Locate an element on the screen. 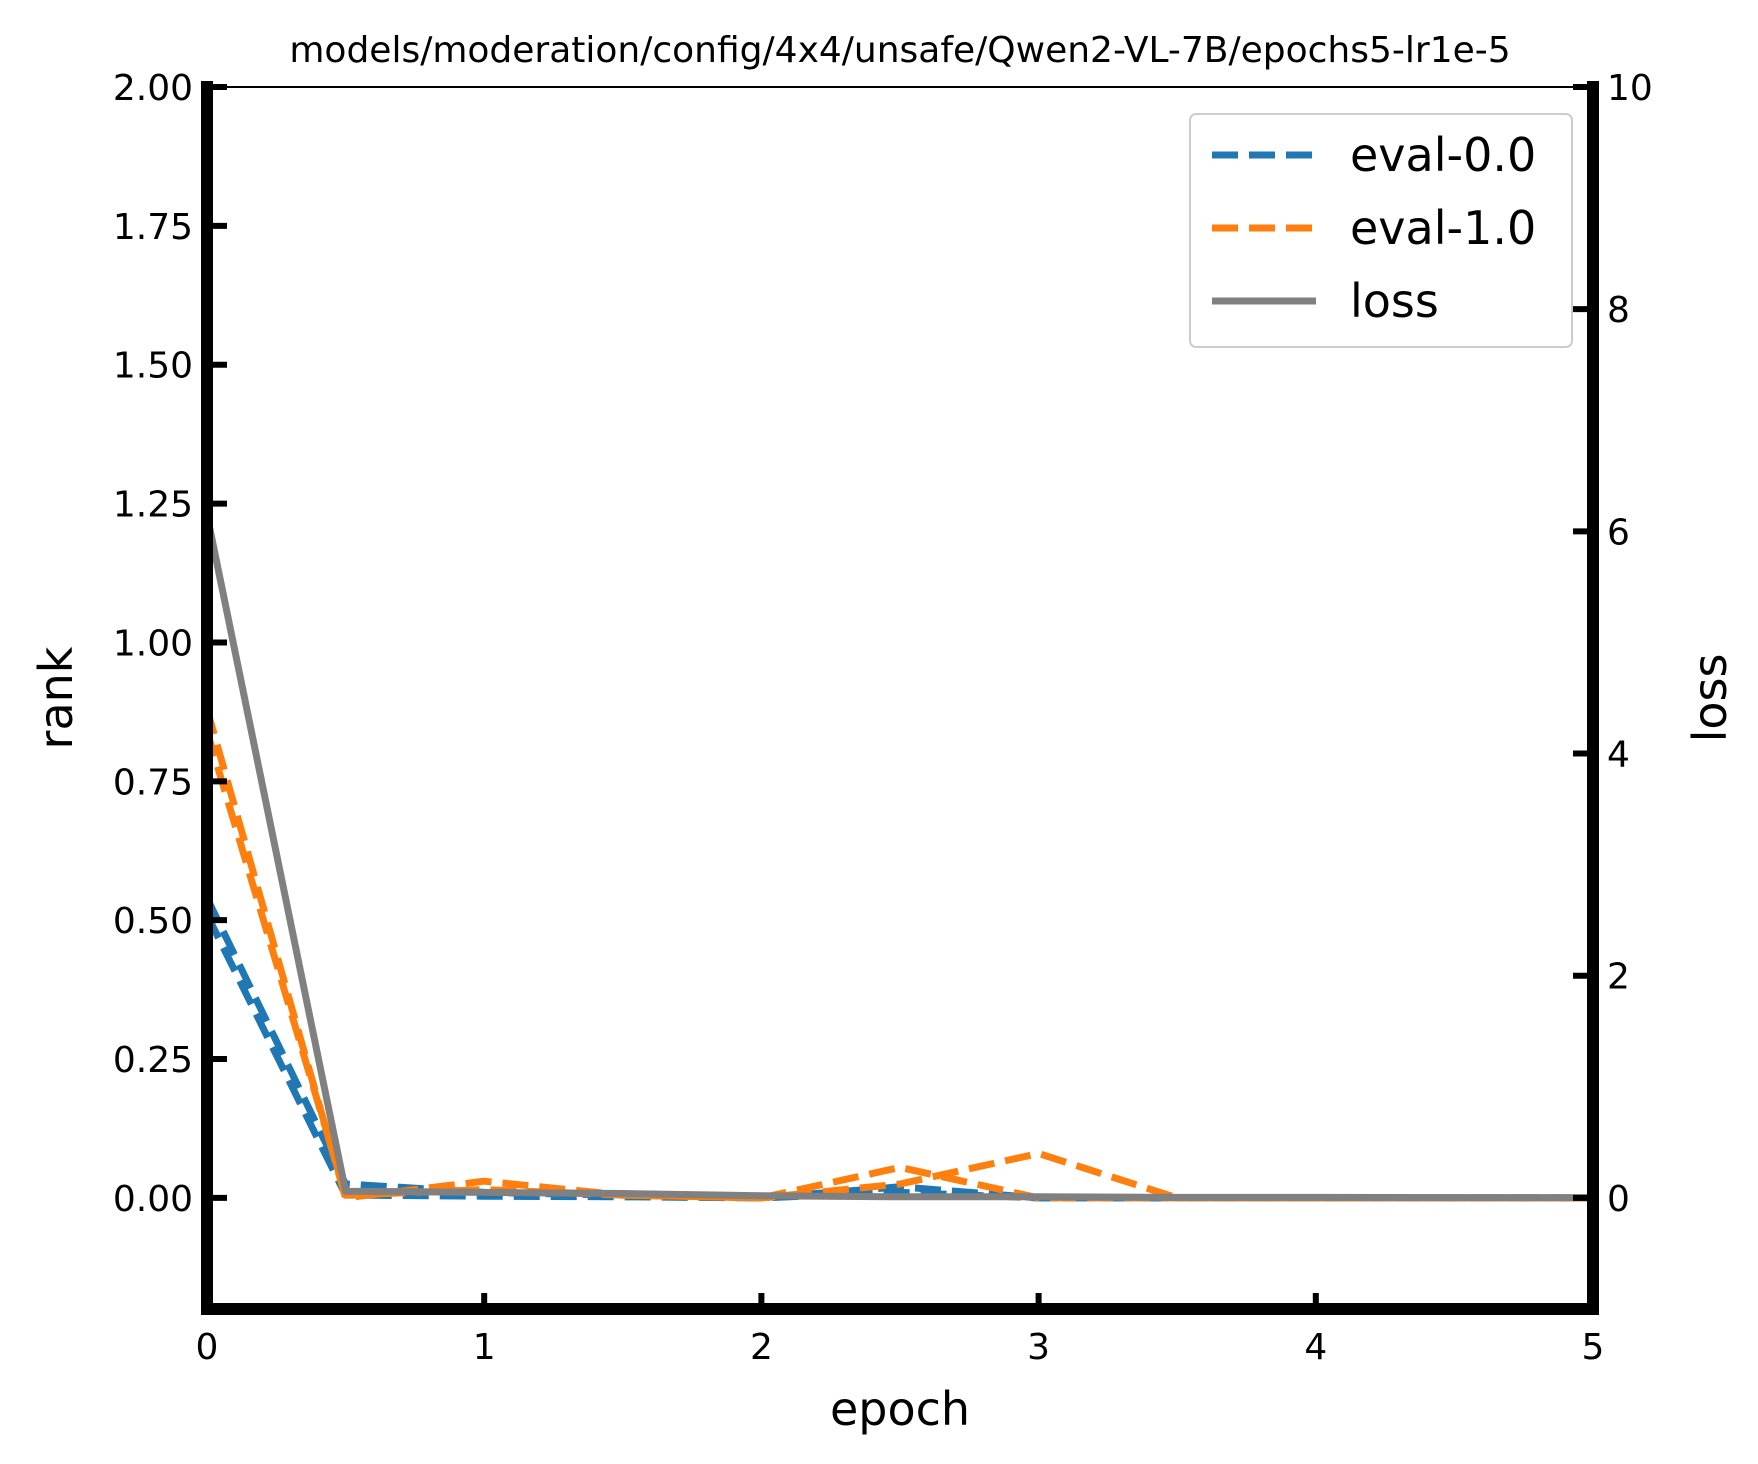 This screenshot has height=1464, width=1758. y-tick-label: 0.75 is located at coordinates (153, 782).